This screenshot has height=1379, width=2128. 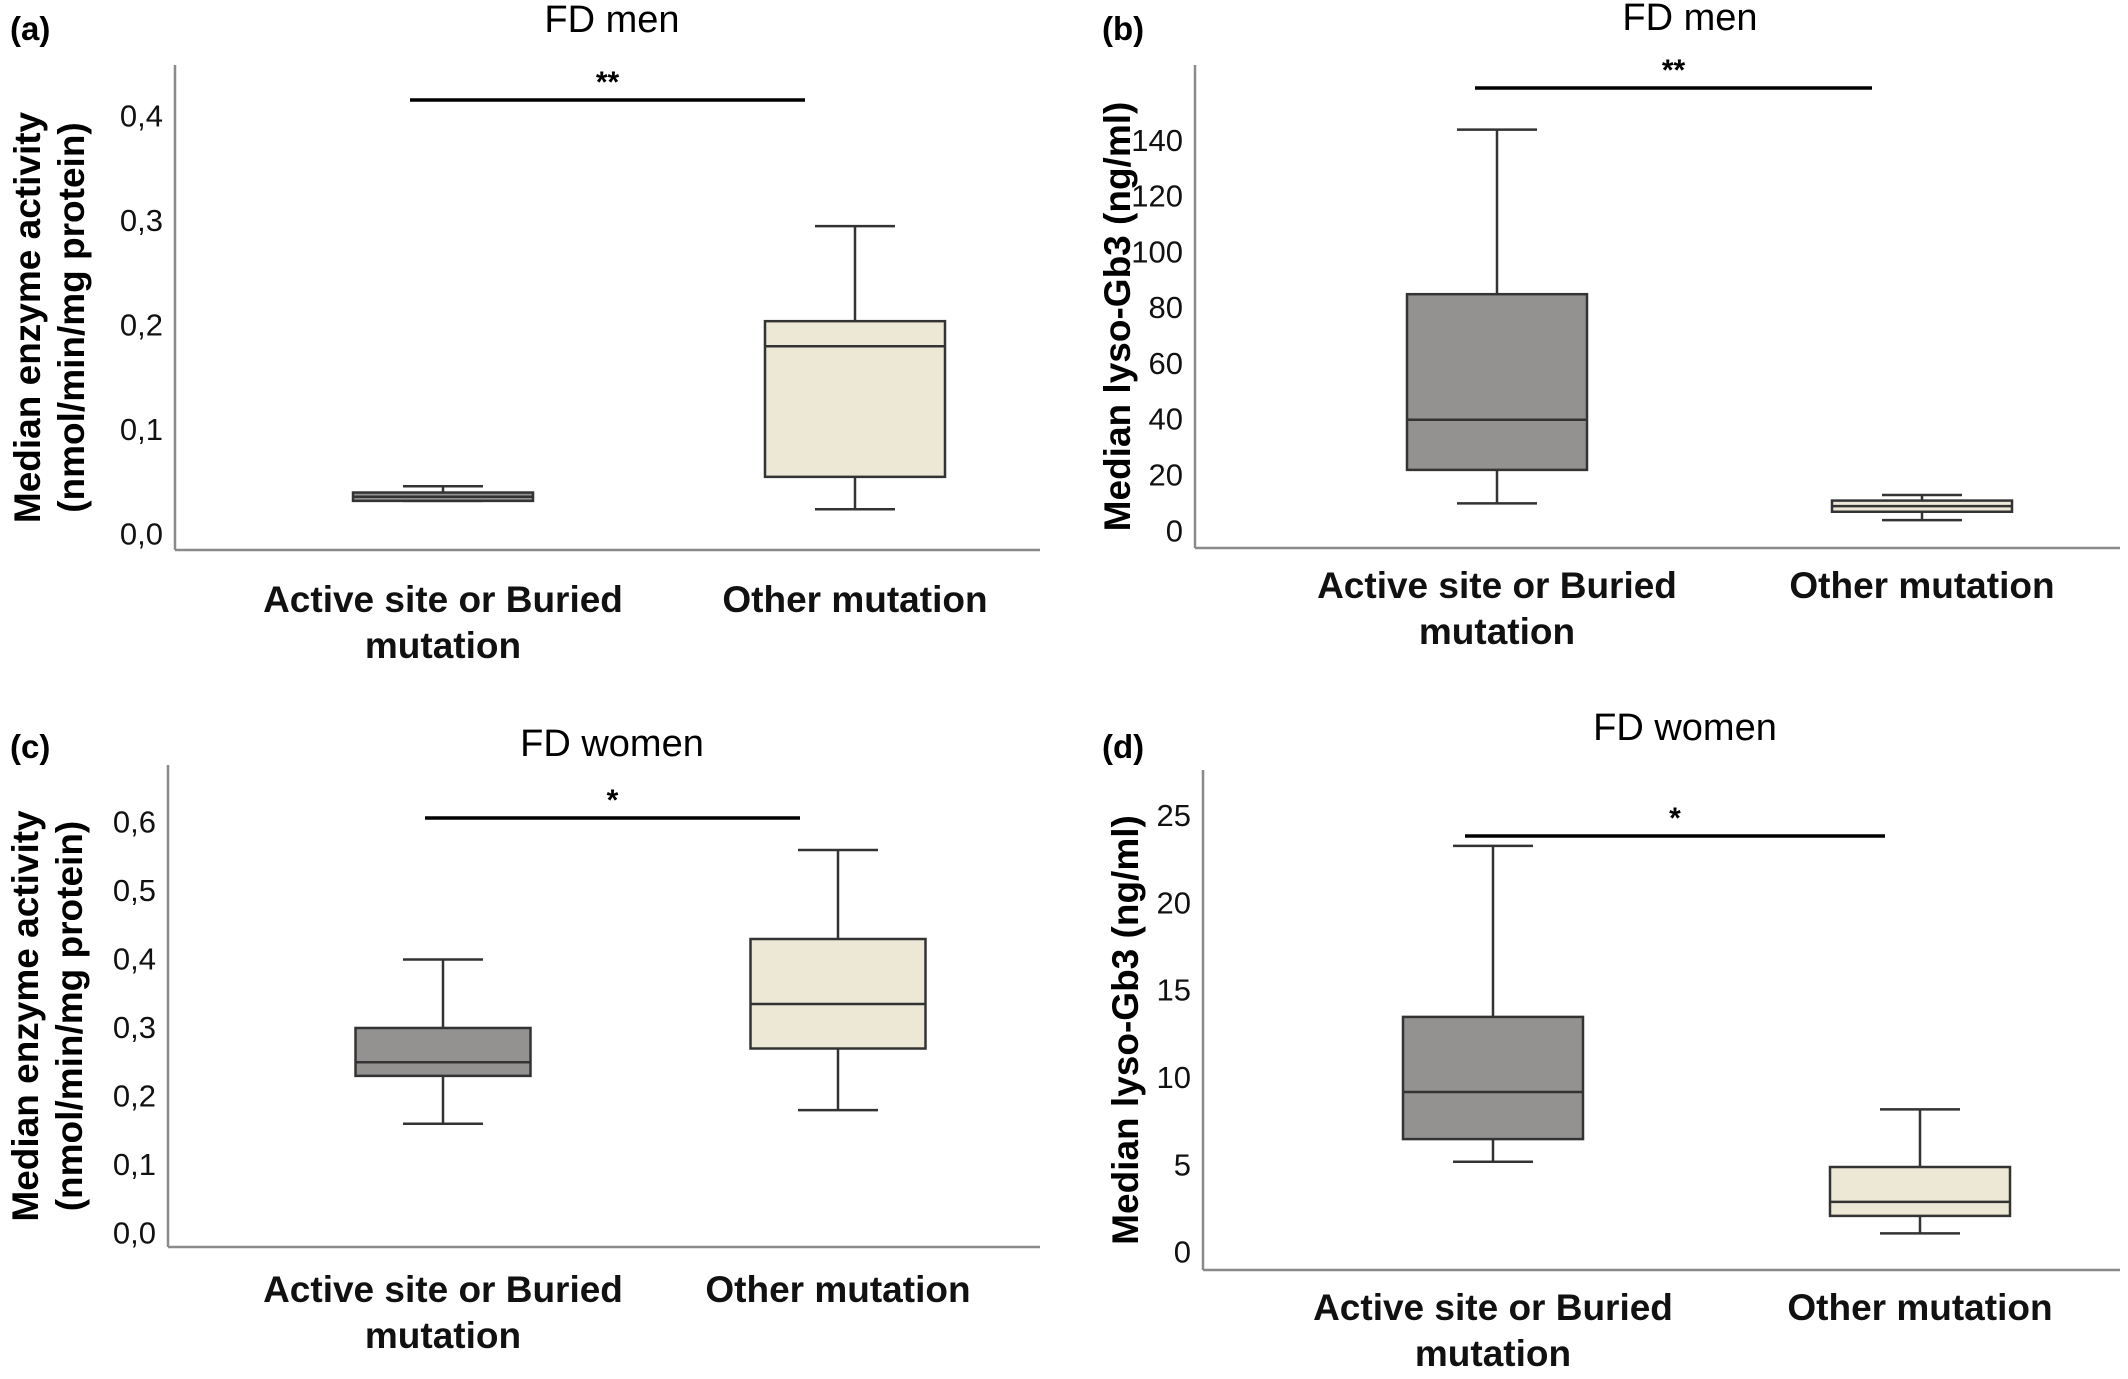 What do you see at coordinates (1123, 28) in the screenshot?
I see `panel-letter: (b)` at bounding box center [1123, 28].